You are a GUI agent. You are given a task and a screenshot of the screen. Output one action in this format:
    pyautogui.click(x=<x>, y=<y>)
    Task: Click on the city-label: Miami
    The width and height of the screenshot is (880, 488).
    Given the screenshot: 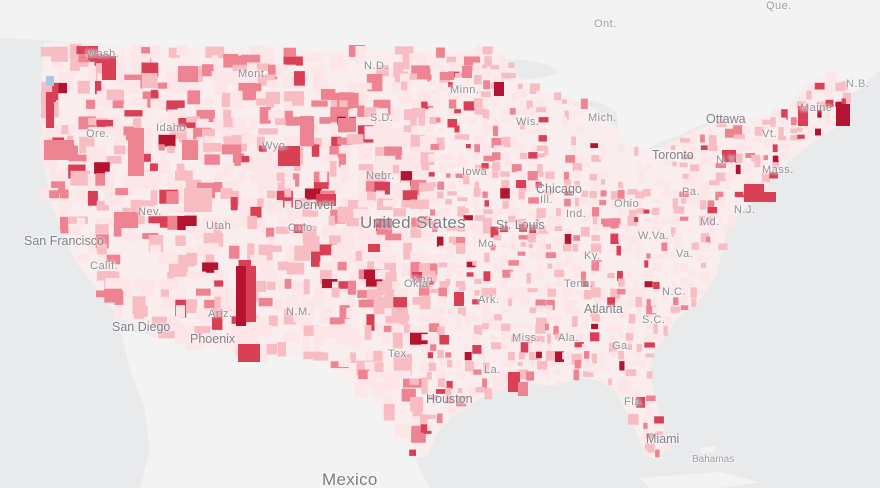 What is the action you would take?
    pyautogui.click(x=663, y=439)
    